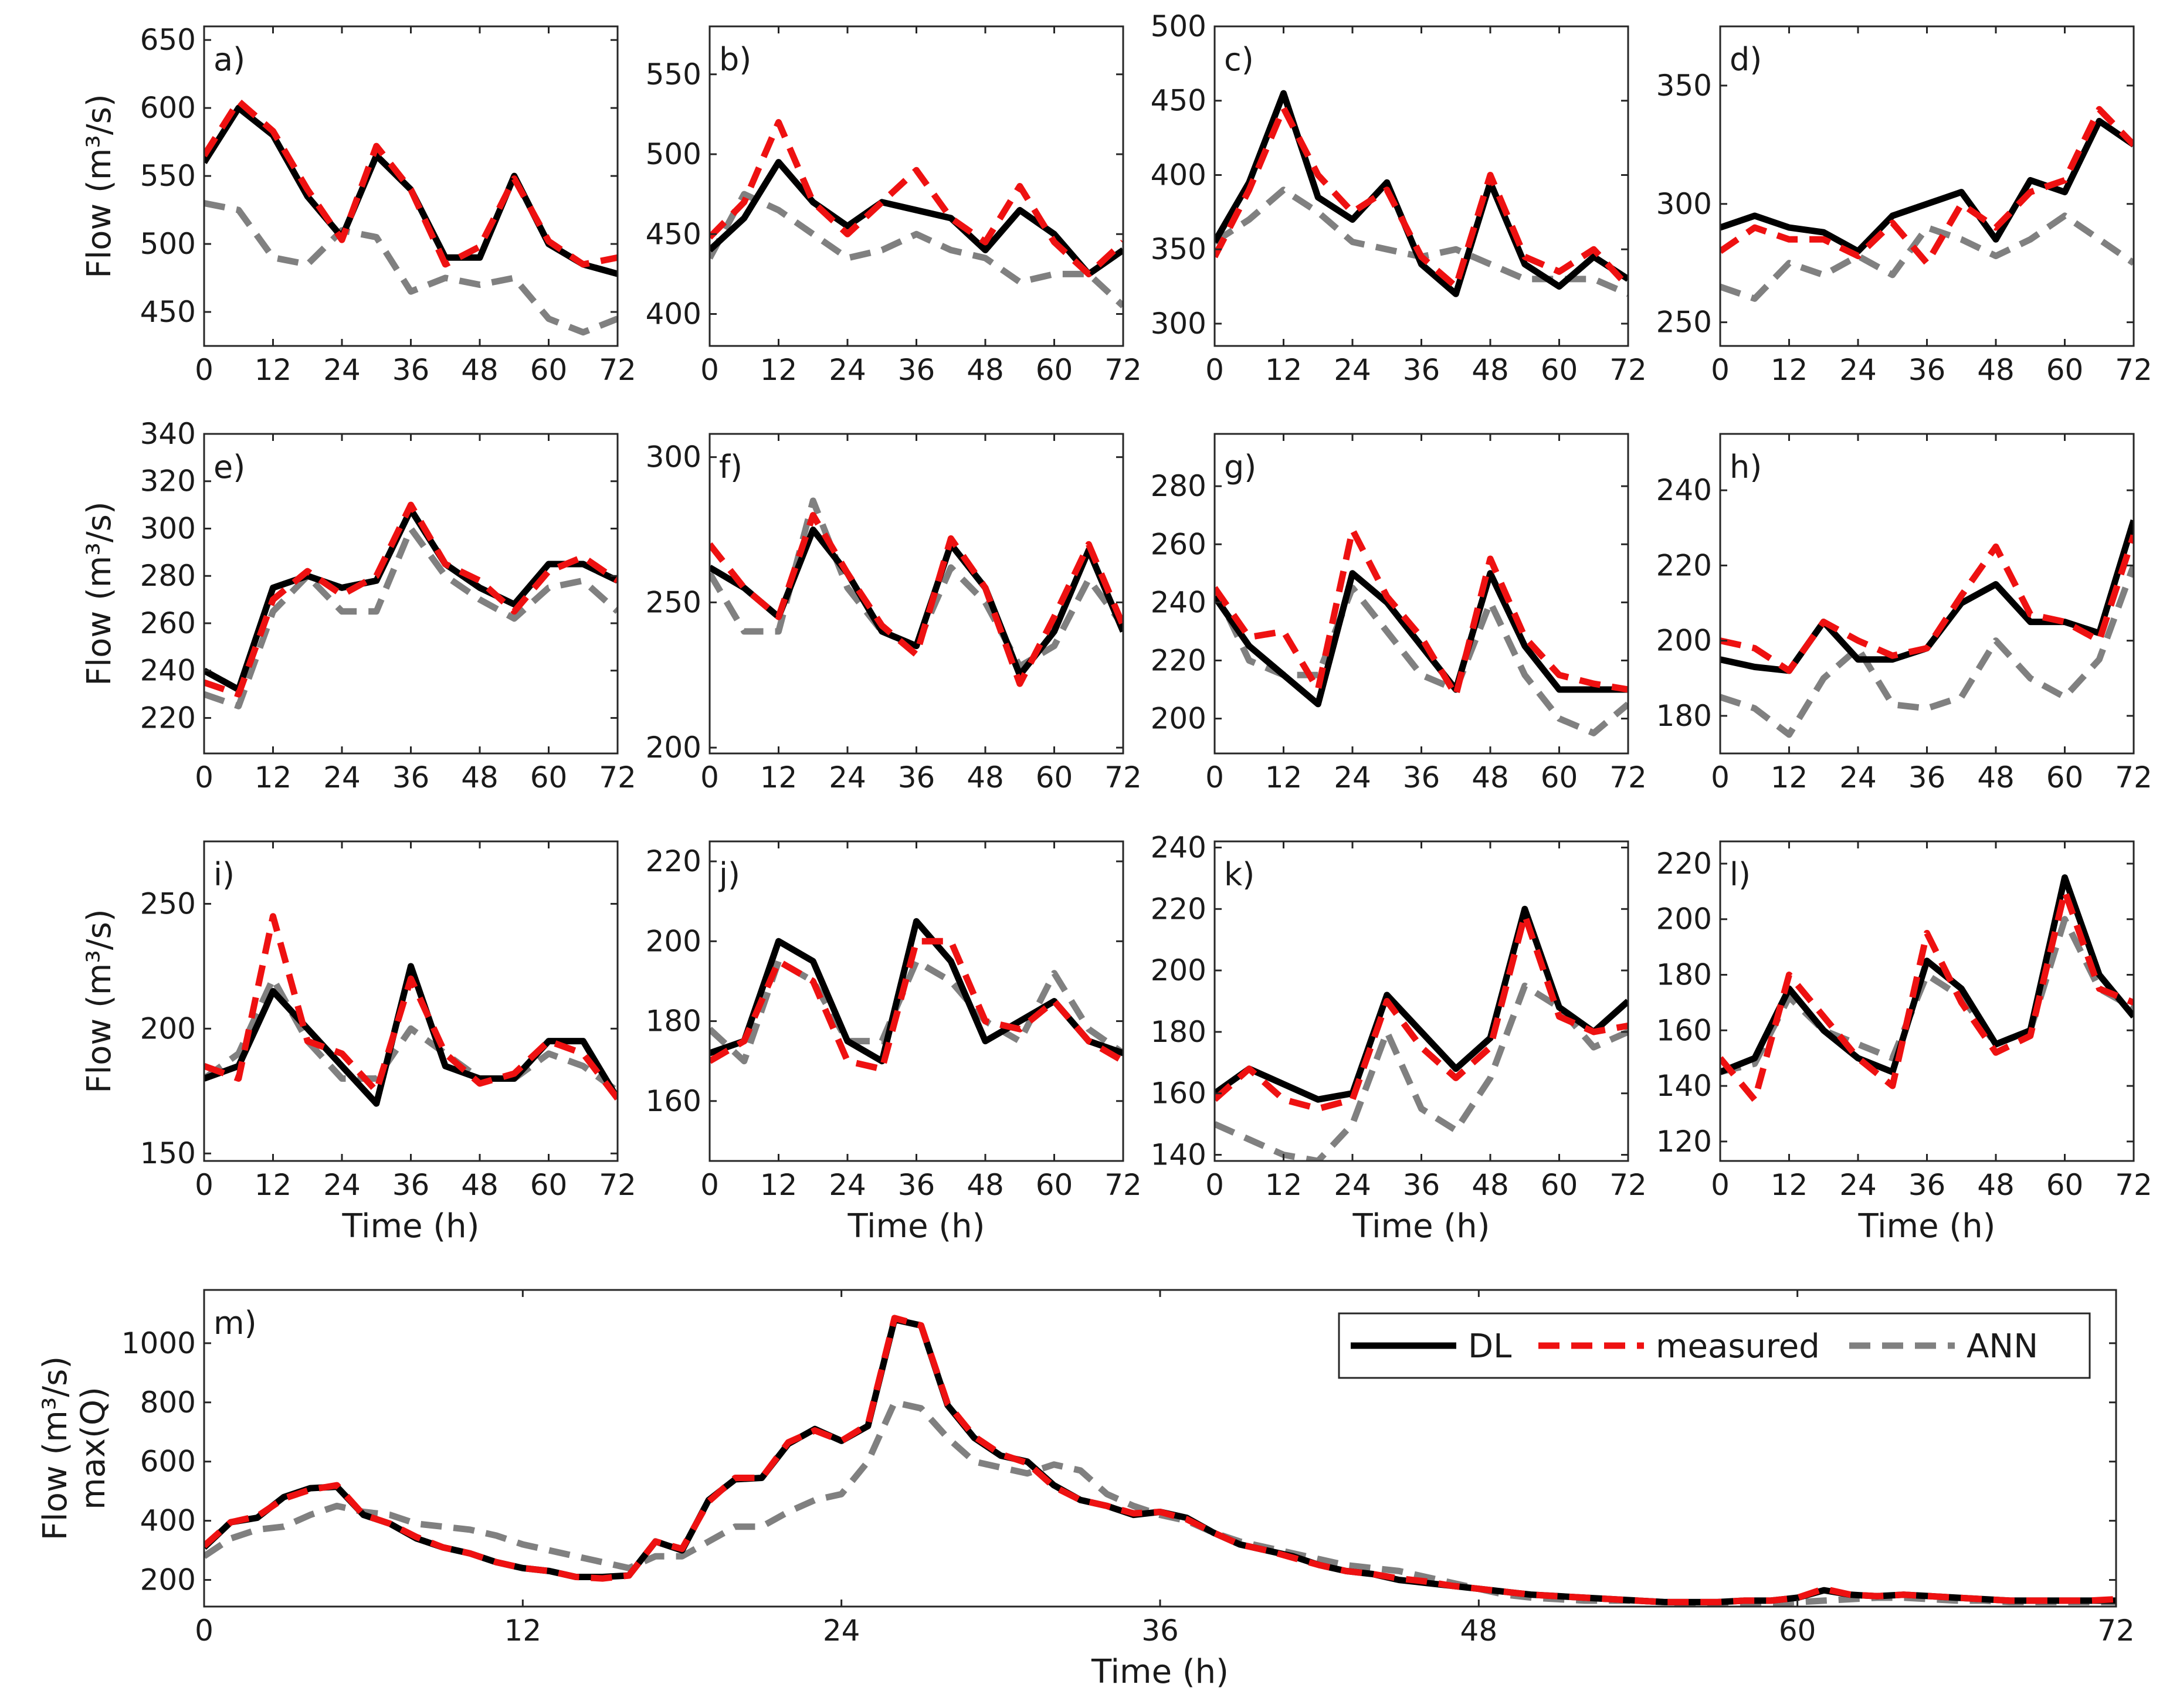 Image resolution: width=2163 pixels, height=1708 pixels. What do you see at coordinates (1178, 970) in the screenshot?
I see `y-tick-label-k: 200` at bounding box center [1178, 970].